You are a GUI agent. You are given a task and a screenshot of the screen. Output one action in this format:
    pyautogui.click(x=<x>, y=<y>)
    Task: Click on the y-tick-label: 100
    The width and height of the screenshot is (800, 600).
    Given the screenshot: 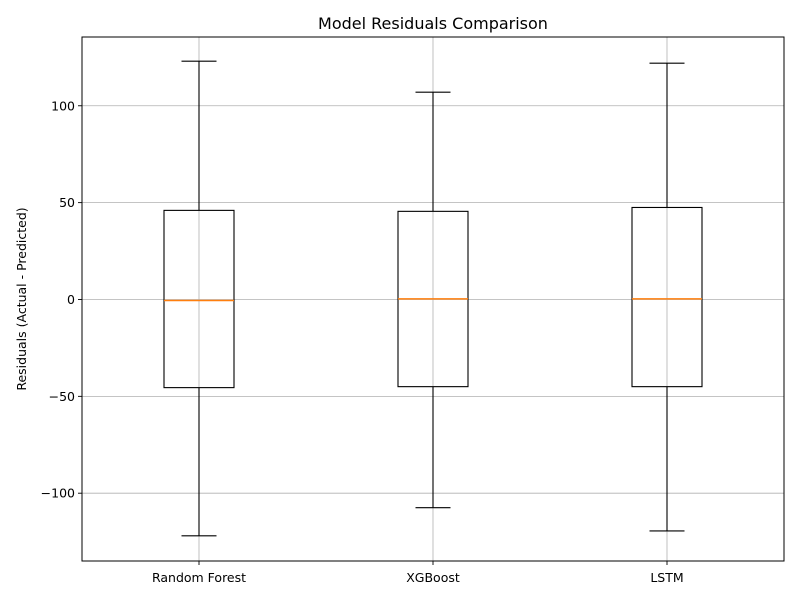 What is the action you would take?
    pyautogui.click(x=63, y=105)
    